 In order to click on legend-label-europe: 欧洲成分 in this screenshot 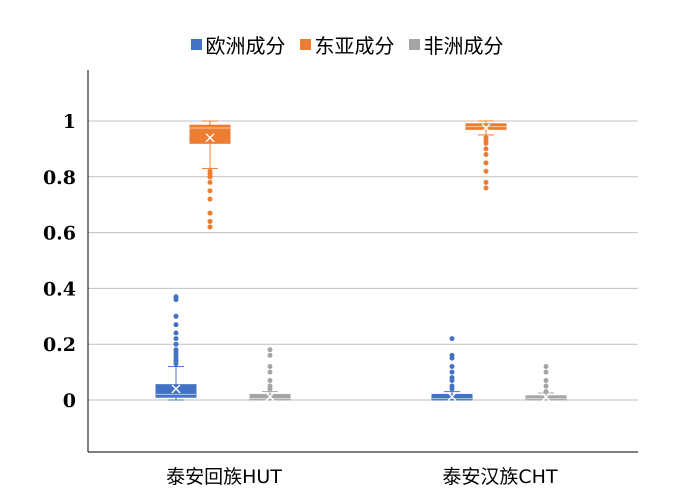, I will do `click(245, 46)`.